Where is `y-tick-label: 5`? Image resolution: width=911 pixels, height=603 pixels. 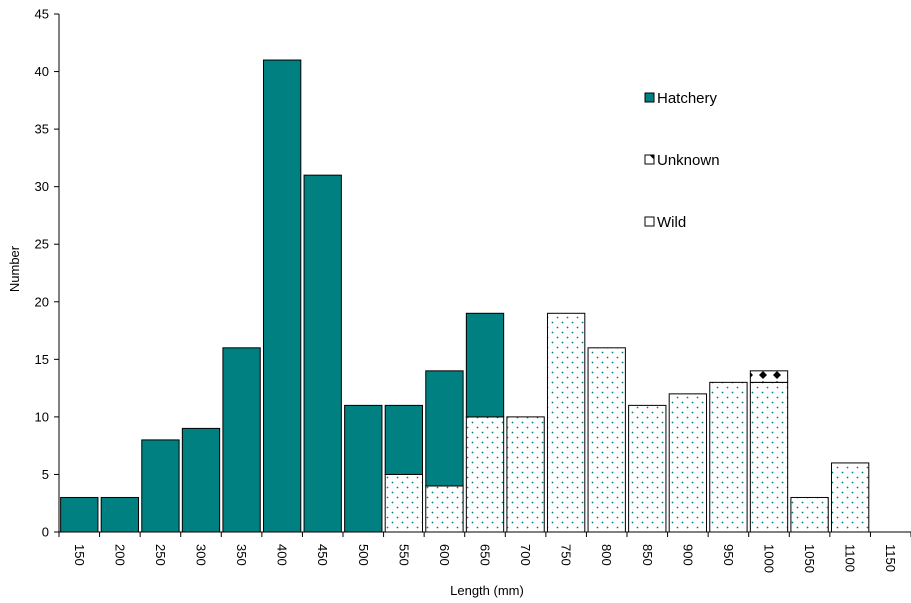 y-tick-label: 5 is located at coordinates (45, 474).